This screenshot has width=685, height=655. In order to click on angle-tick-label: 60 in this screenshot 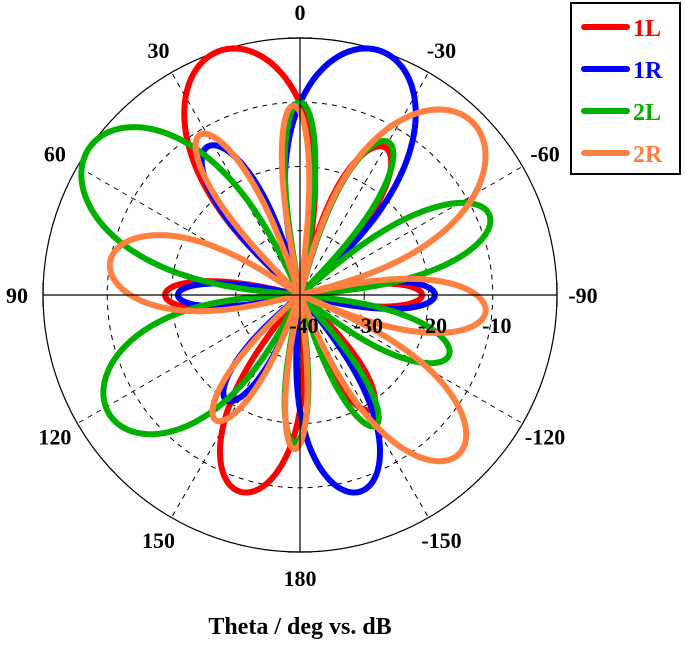, I will do `click(55, 154)`.